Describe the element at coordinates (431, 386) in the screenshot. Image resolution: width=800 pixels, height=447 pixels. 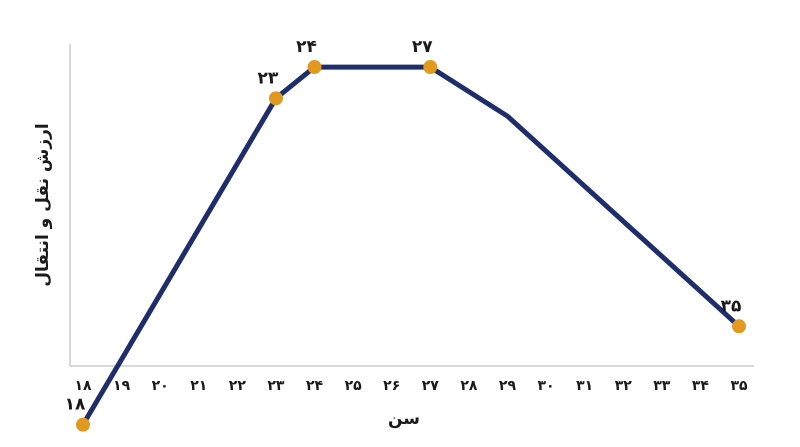
I see `x-tick-label: ۲۷` at that location.